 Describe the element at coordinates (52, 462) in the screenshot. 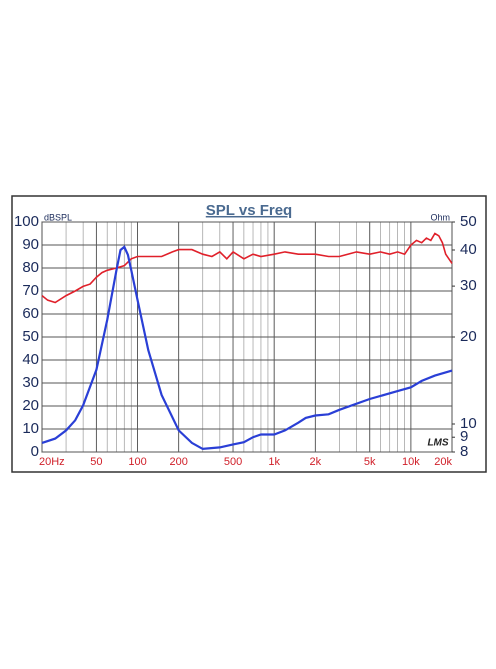

I see `x-tick-label: 20Hz` at that location.